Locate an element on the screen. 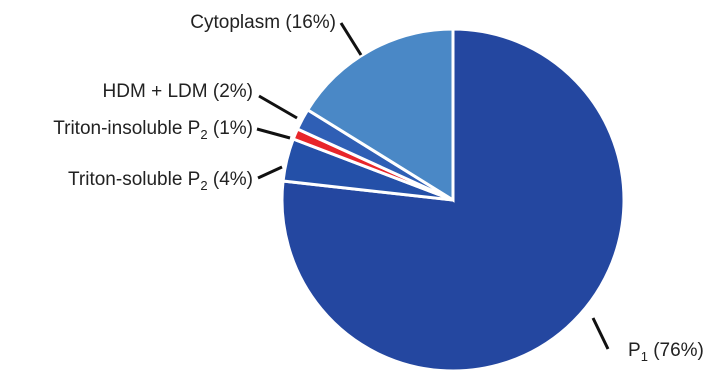 The height and width of the screenshot is (370, 725). leader-line-triton-insoluble is located at coordinates (273, 133).